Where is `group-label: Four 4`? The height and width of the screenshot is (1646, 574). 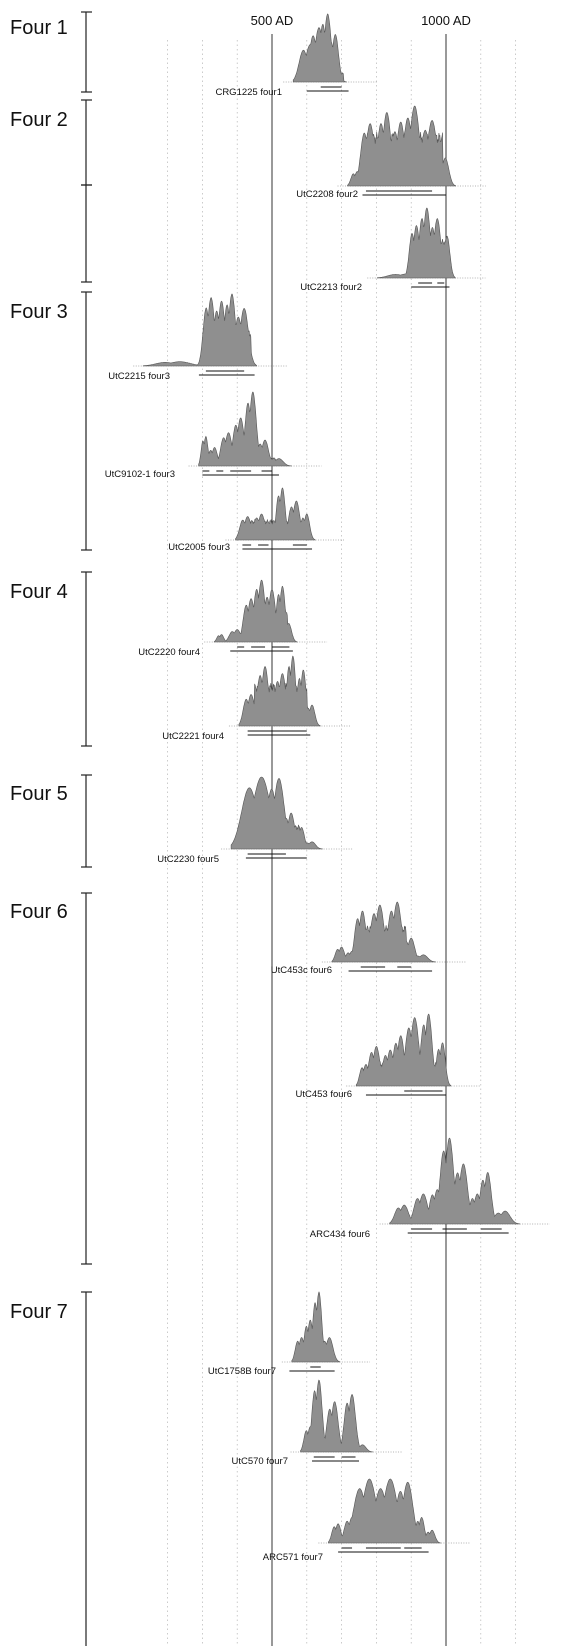
group-label: Four 4 is located at coordinates (39, 592).